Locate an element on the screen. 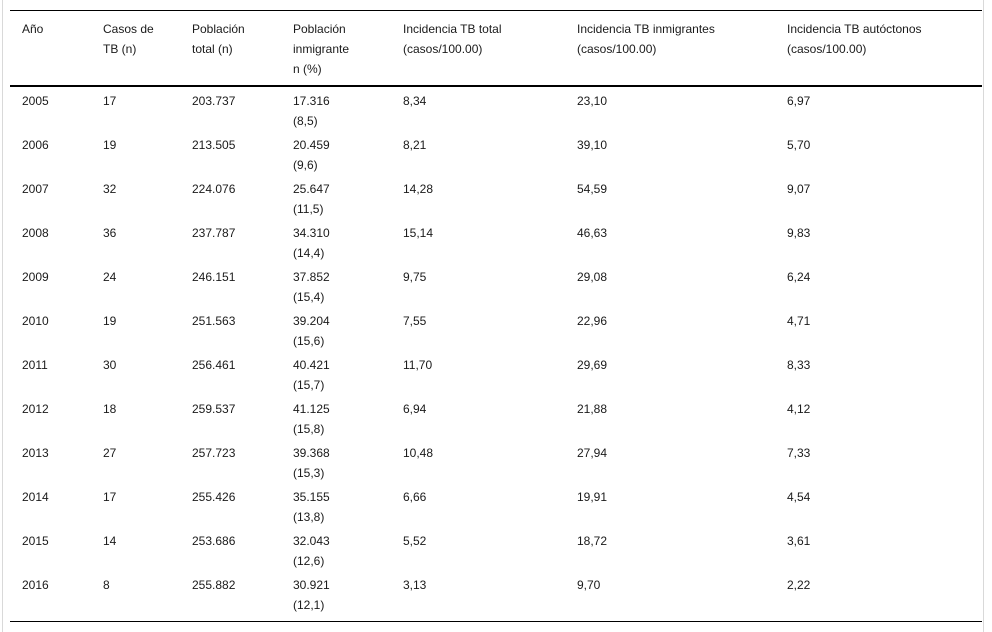  tb-cases-cell: 18 is located at coordinates (110, 409).